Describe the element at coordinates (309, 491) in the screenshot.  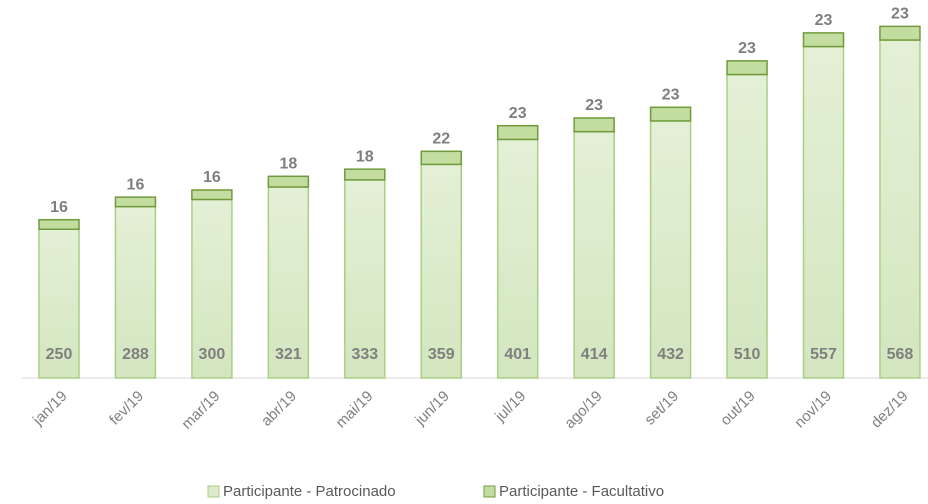
I see `legend-label: Participante - Patrocinado` at that location.